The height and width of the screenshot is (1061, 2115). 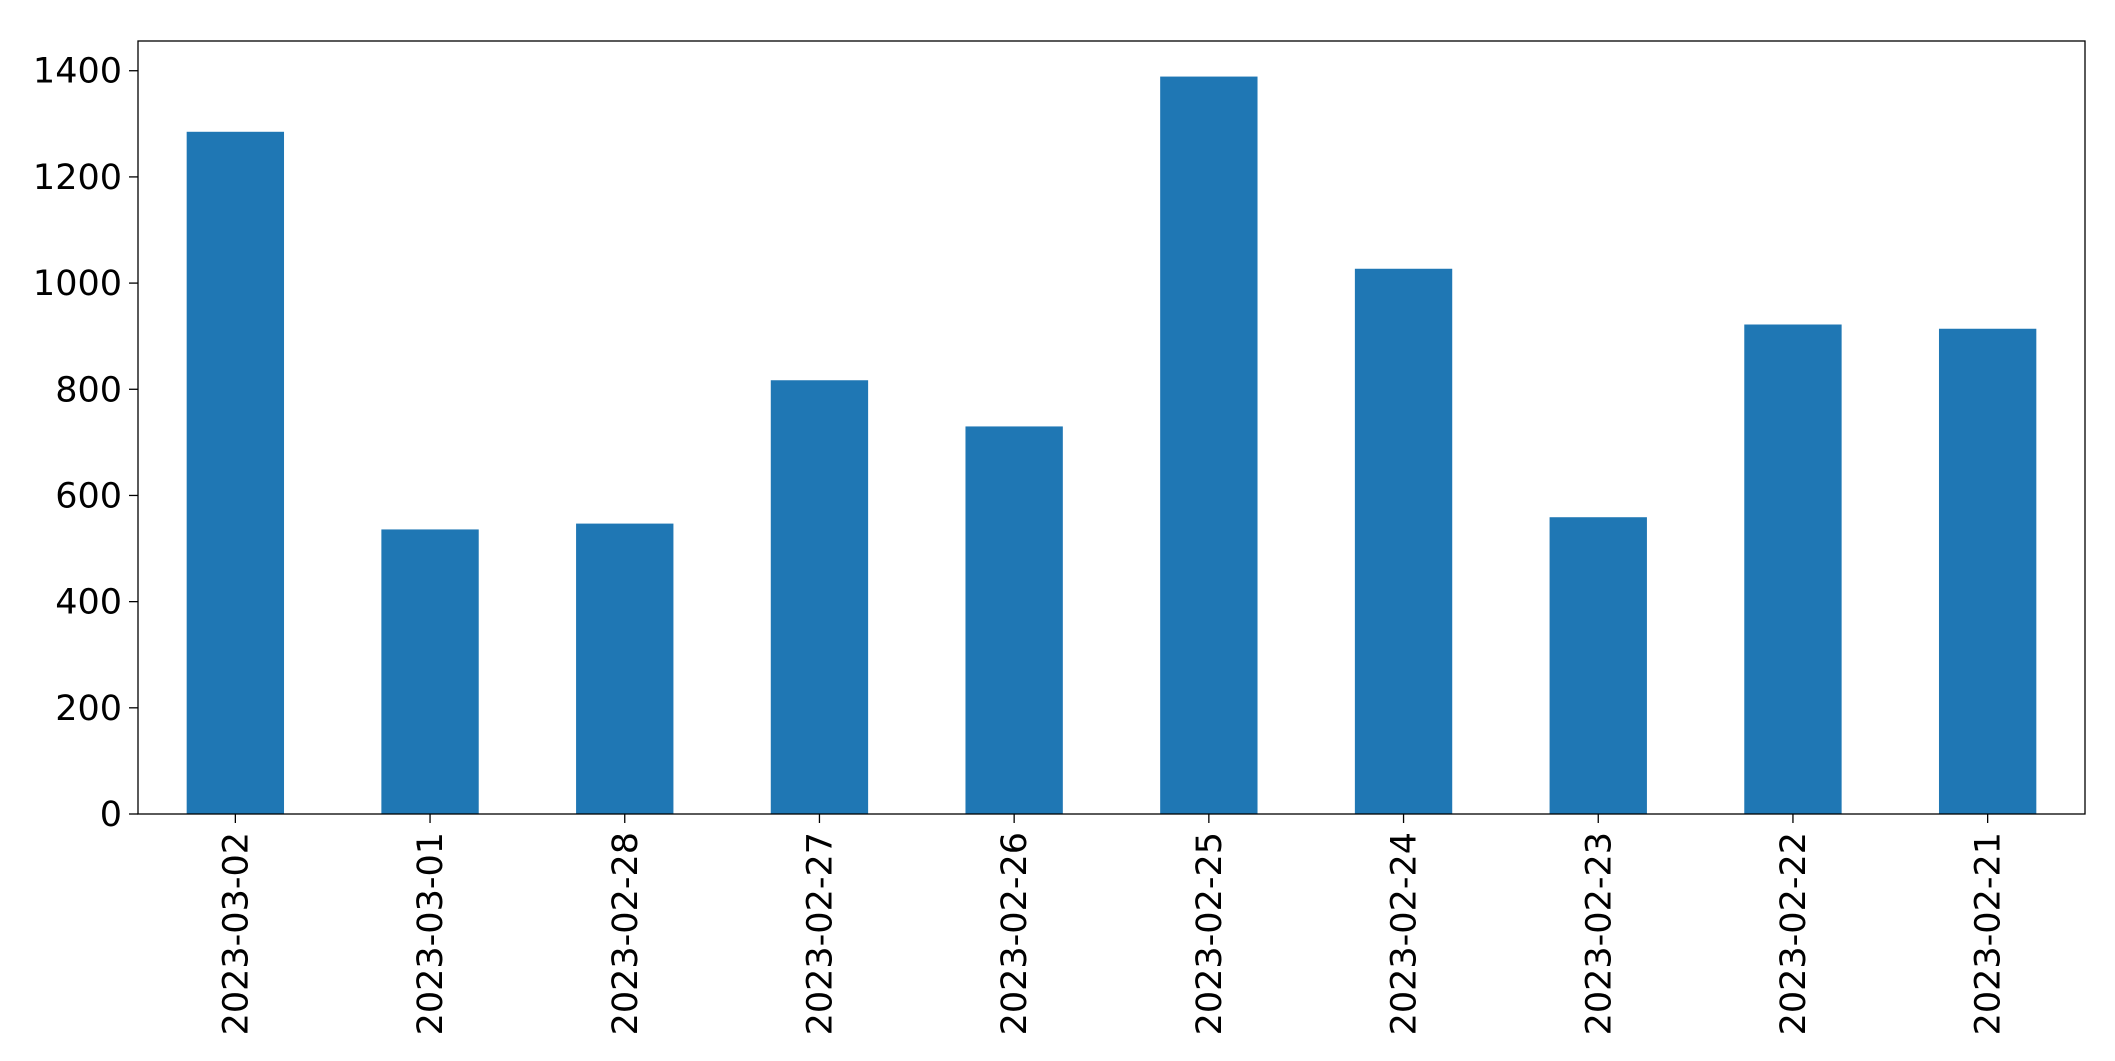 What do you see at coordinates (1794, 933) in the screenshot?
I see `x-tick-label: 2023-02-22` at bounding box center [1794, 933].